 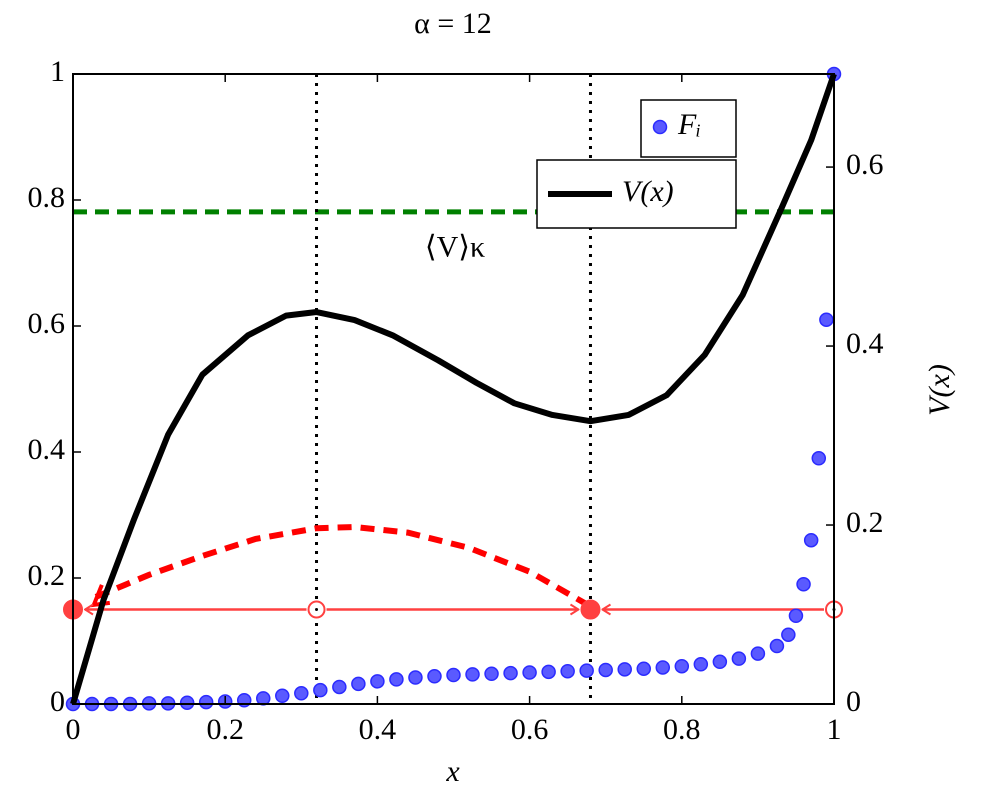 I want to click on x-axis-label: x, so click(x=452, y=771).